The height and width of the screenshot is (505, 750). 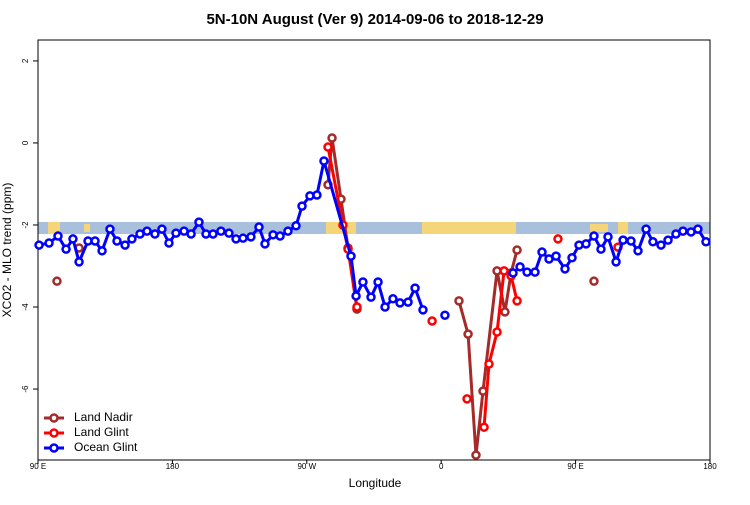 I want to click on legend-label: Land Glint, so click(x=101, y=432).